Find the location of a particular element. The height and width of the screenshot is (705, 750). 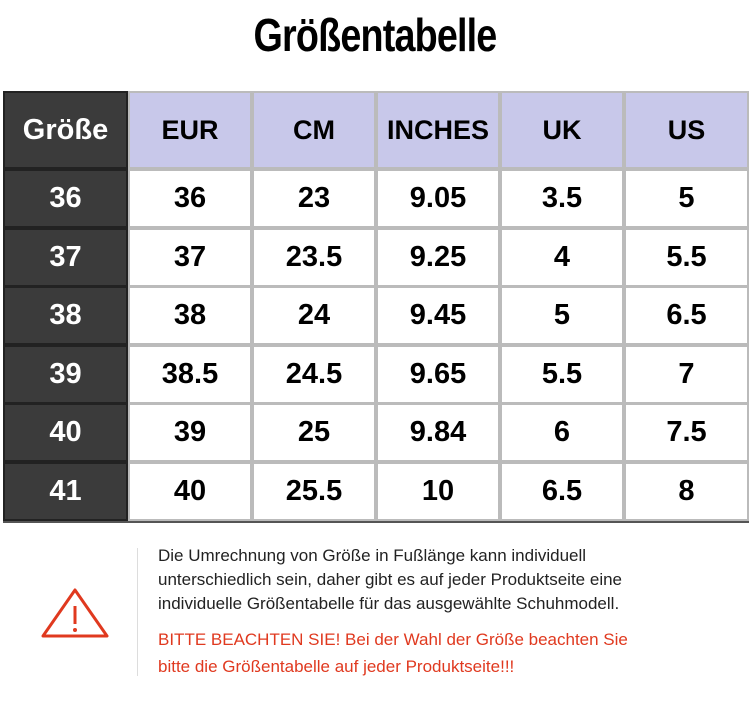

value-cell: 6 is located at coordinates (562, 432).